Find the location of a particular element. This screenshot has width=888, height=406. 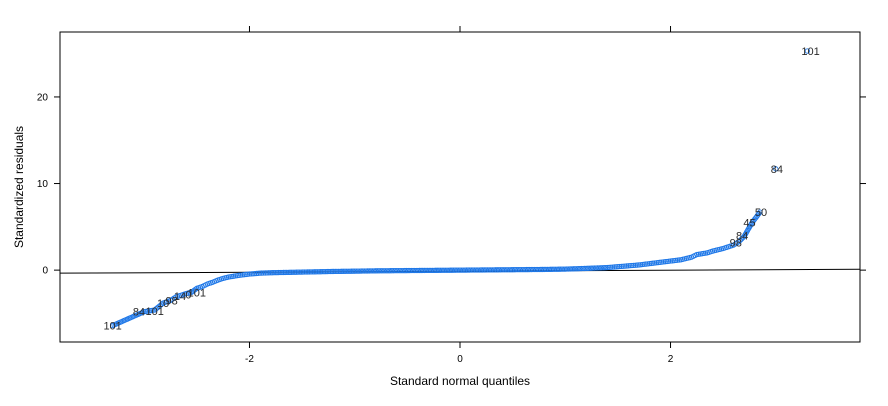

point-label: 45 is located at coordinates (749, 224).